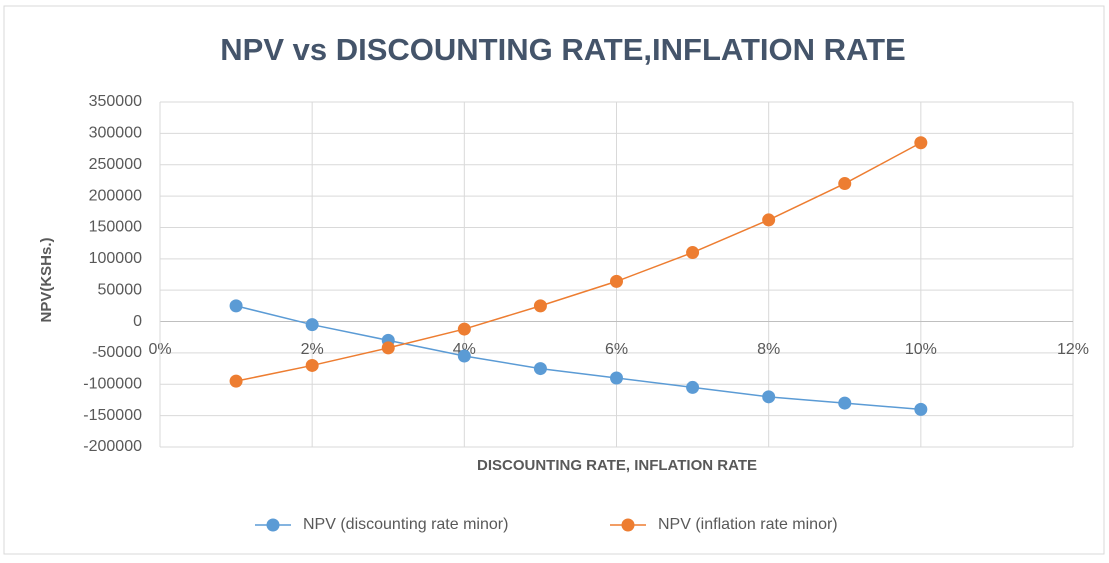  What do you see at coordinates (115, 133) in the screenshot?
I see `y-tick-label: 300000` at bounding box center [115, 133].